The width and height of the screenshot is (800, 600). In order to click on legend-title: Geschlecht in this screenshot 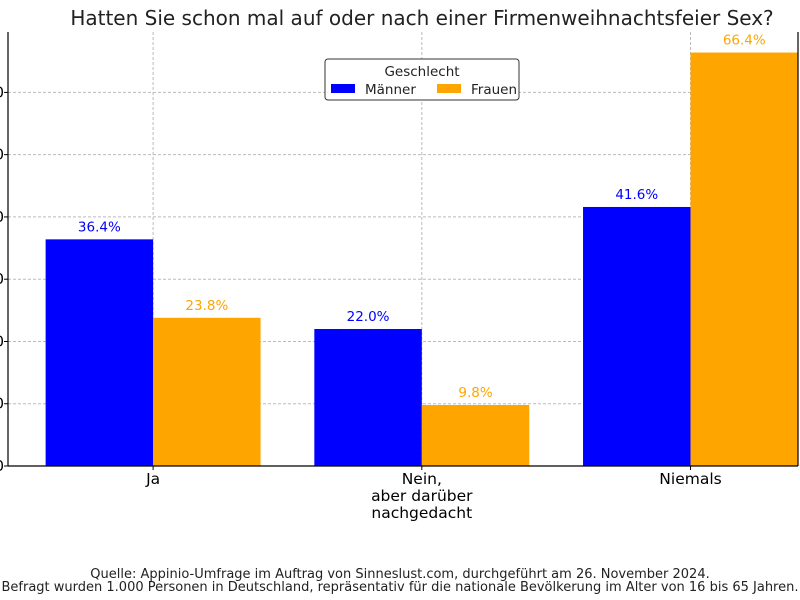, I will do `click(421, 72)`.